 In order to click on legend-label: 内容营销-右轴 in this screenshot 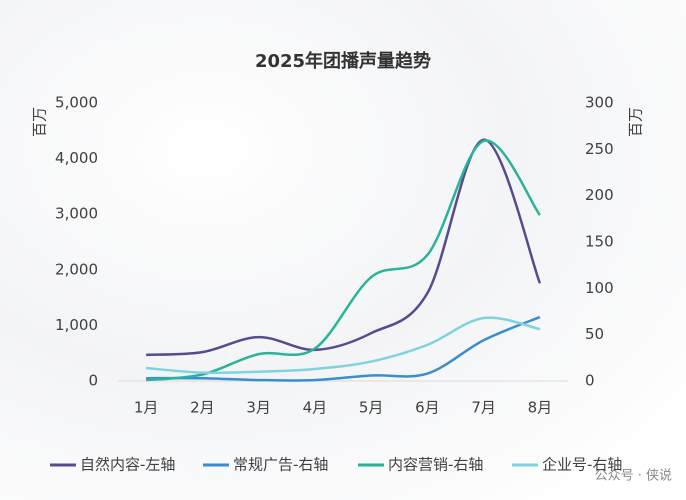, I will do `click(435, 465)`.